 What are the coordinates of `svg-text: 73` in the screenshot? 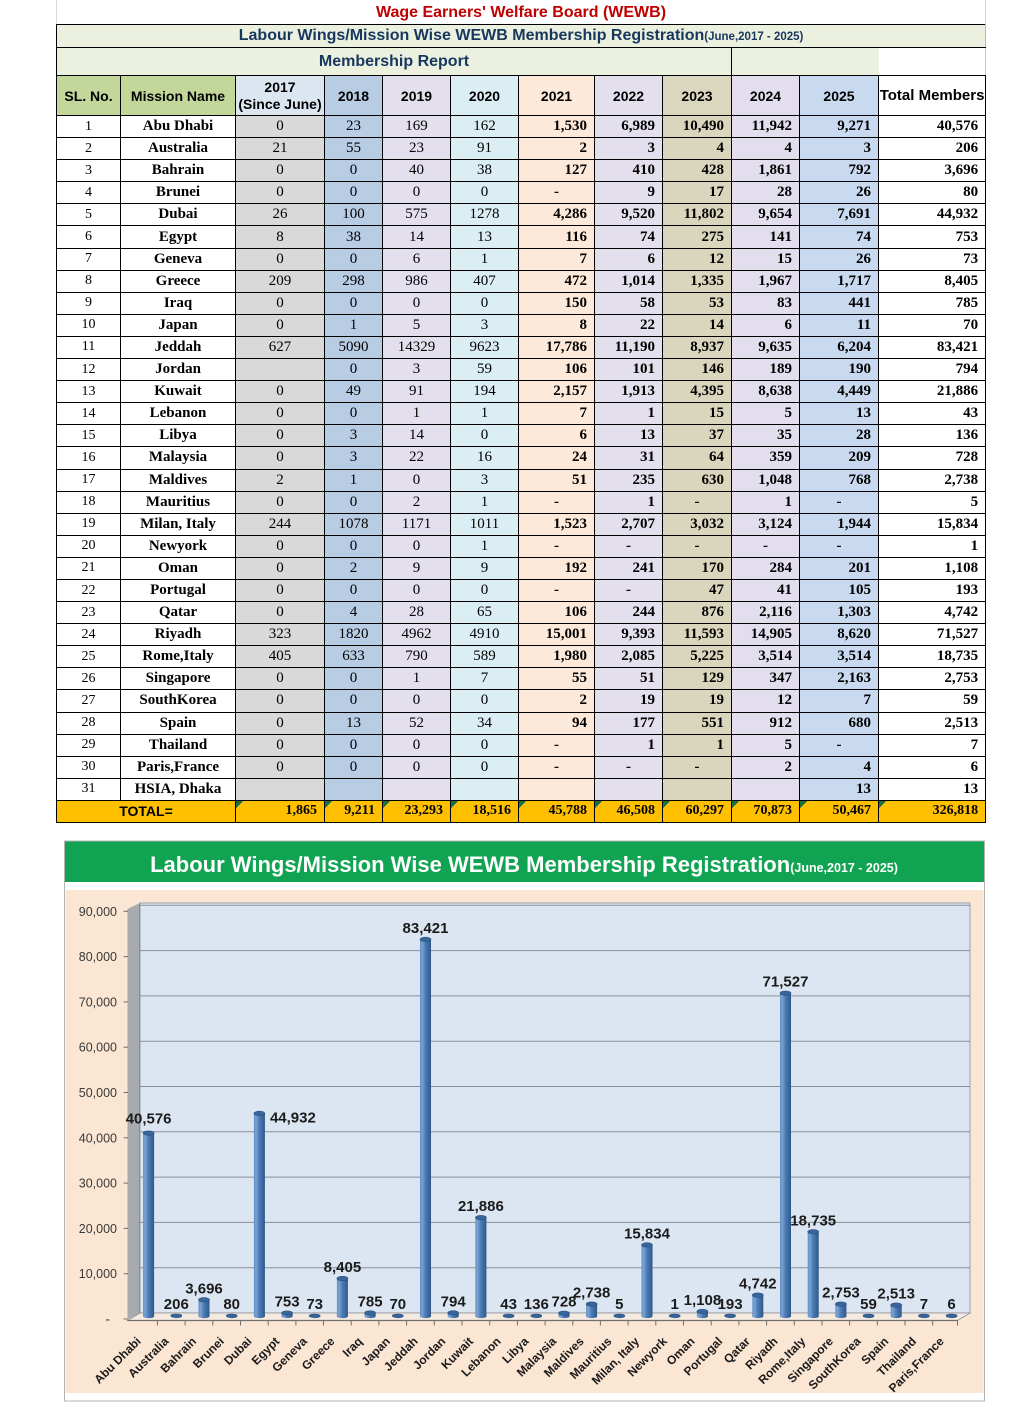 It's located at (314, 1304).